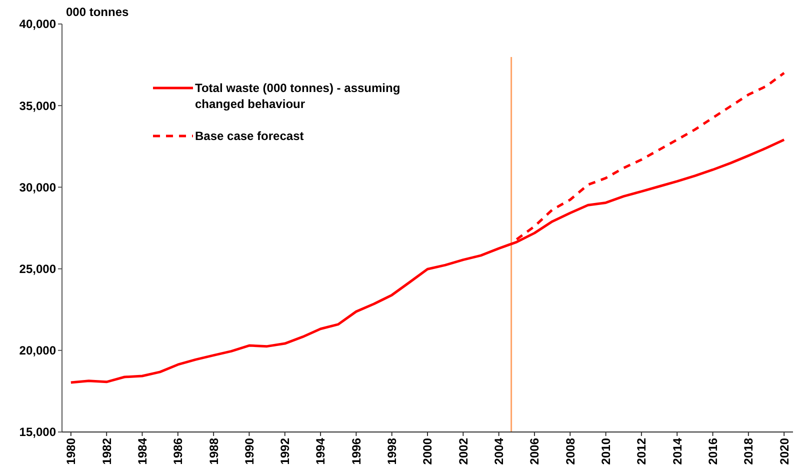 The image size is (799, 471). What do you see at coordinates (713, 451) in the screenshot?
I see `x-tick-label: 2016` at bounding box center [713, 451].